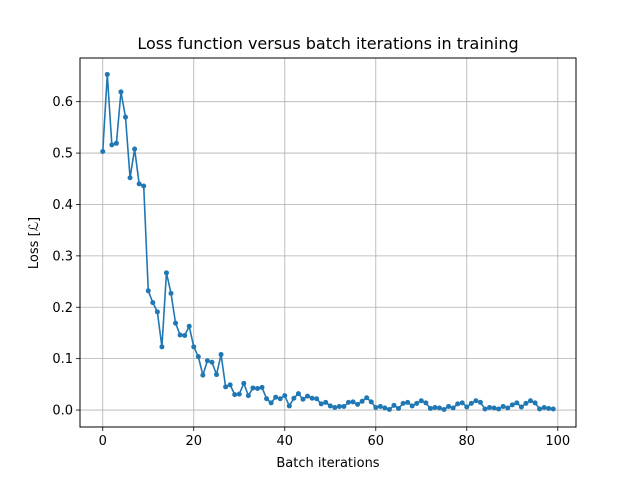 The image size is (640, 480). What do you see at coordinates (327, 463) in the screenshot?
I see `x-axis-title: Batch iterations` at bounding box center [327, 463].